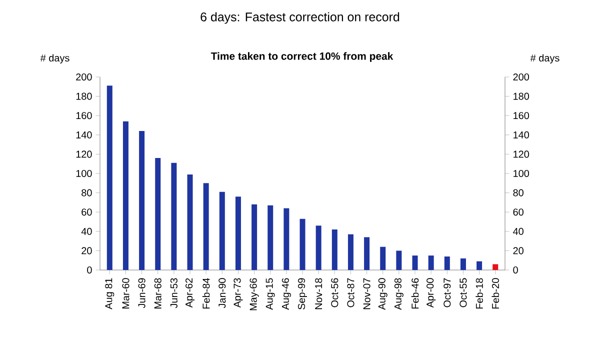  What do you see at coordinates (463, 293) in the screenshot?
I see `x-tick-label: Oct-55` at bounding box center [463, 293].